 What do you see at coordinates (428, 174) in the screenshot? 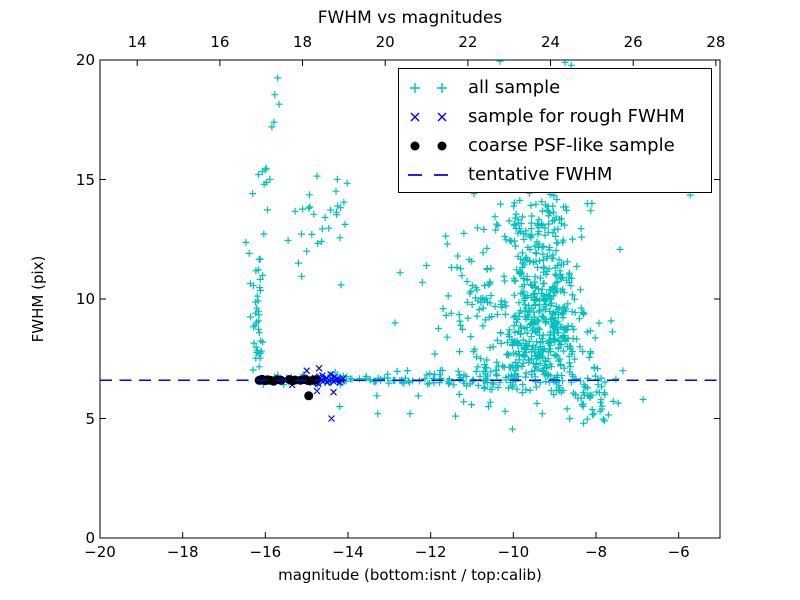
I see `dashed-line-icon` at bounding box center [428, 174].